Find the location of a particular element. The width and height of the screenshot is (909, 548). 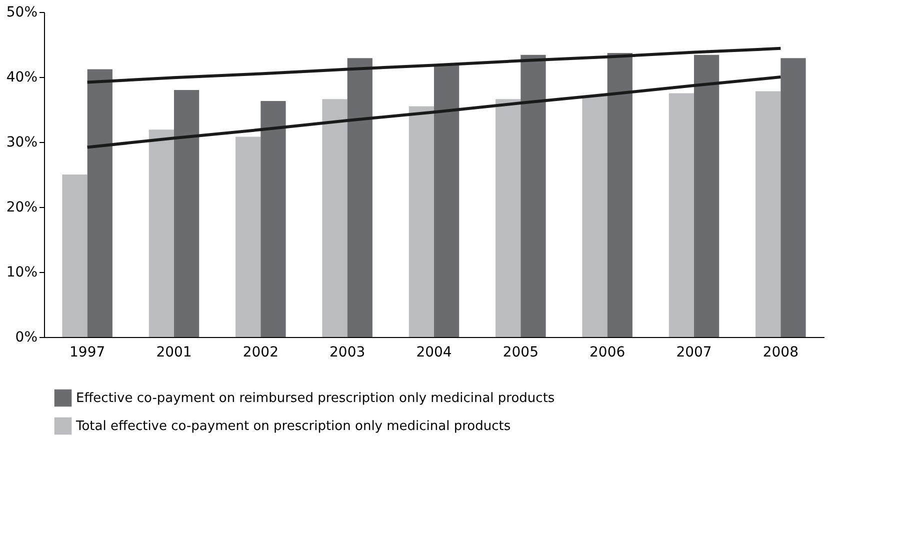

y-tick-label: 50% is located at coordinates (22, 12).